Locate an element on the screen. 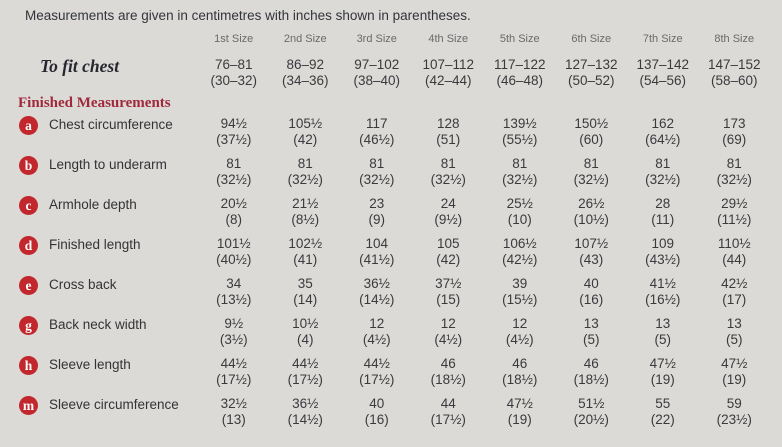 The height and width of the screenshot is (447, 782). inch-value: (40½) is located at coordinates (234, 259).